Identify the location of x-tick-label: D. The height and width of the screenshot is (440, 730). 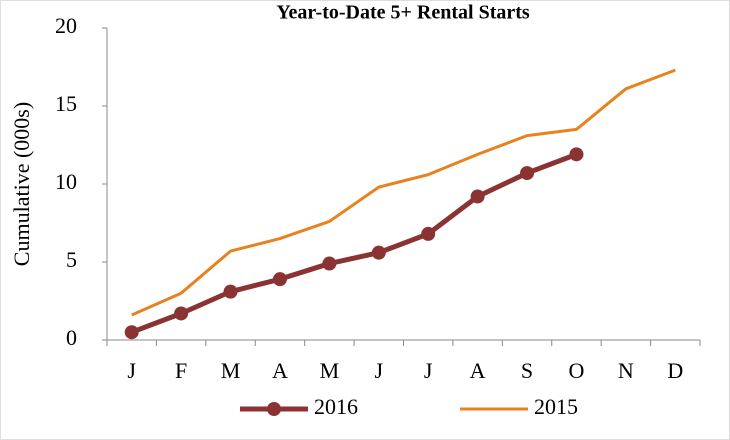
(675, 370).